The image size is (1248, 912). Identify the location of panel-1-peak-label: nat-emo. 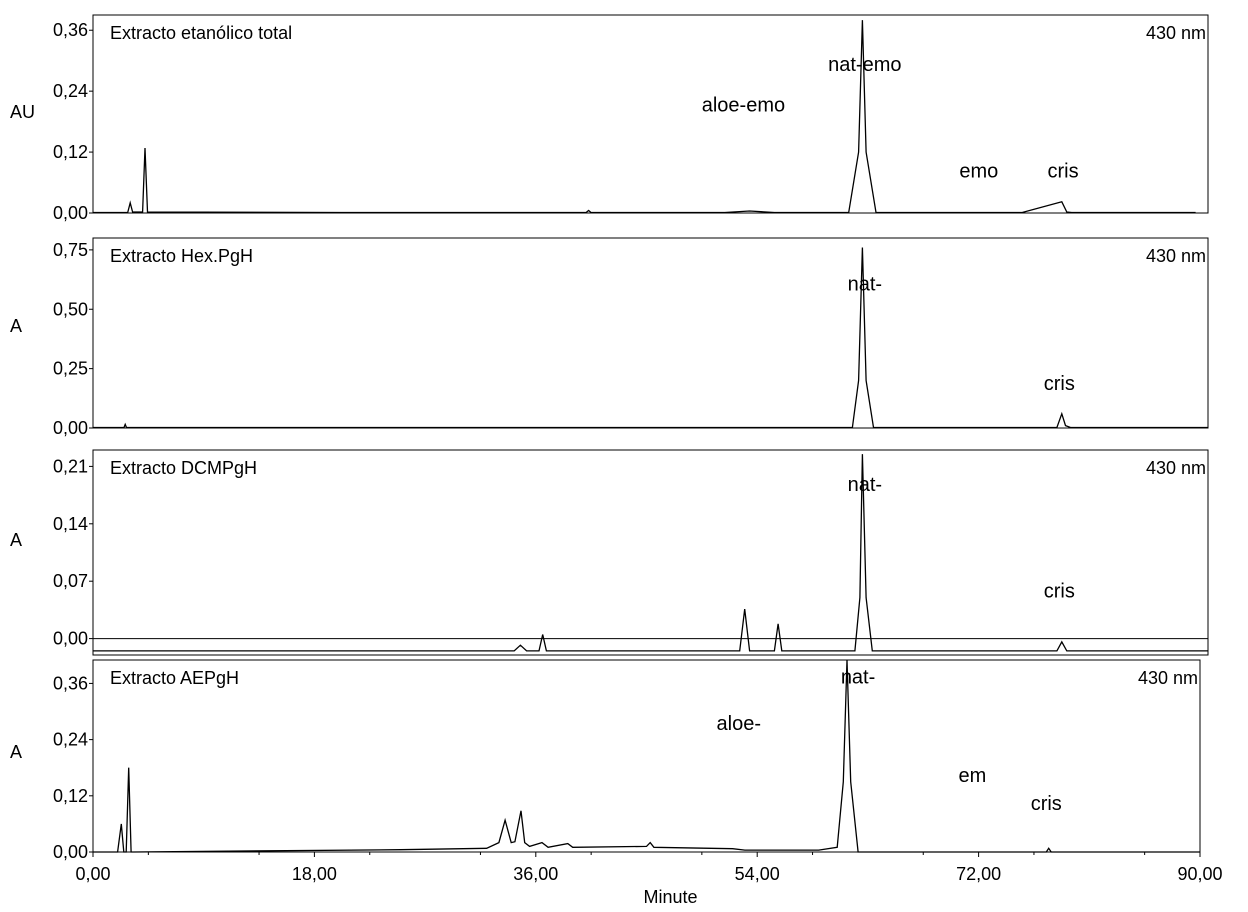
(864, 65).